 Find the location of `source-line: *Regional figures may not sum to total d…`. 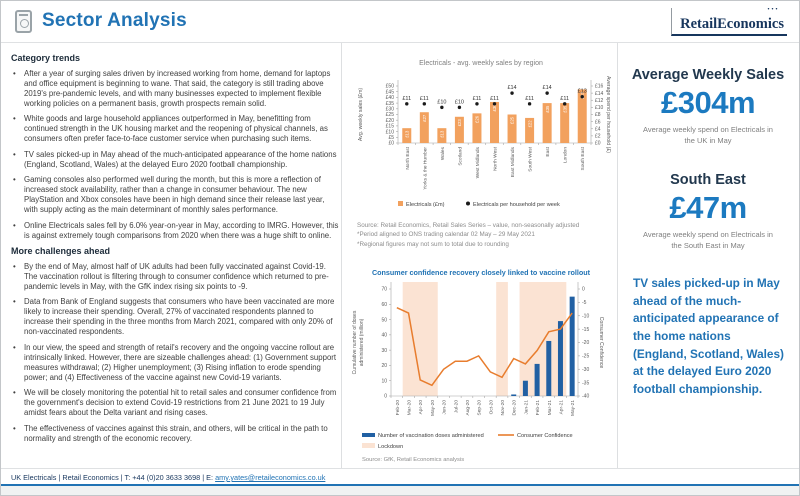

source-line: *Regional figures may not sum to total d… is located at coordinates (433, 244).